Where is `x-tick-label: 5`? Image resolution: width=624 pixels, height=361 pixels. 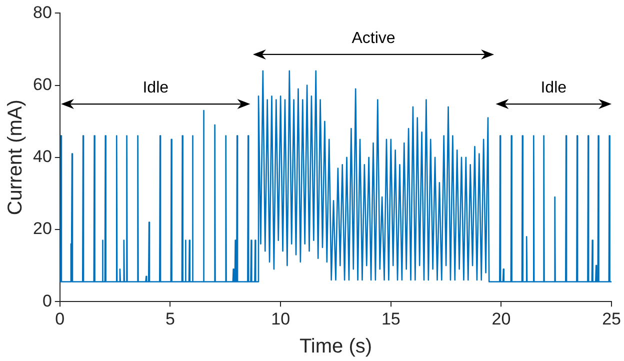 x-tick-label: 5 is located at coordinates (170, 318).